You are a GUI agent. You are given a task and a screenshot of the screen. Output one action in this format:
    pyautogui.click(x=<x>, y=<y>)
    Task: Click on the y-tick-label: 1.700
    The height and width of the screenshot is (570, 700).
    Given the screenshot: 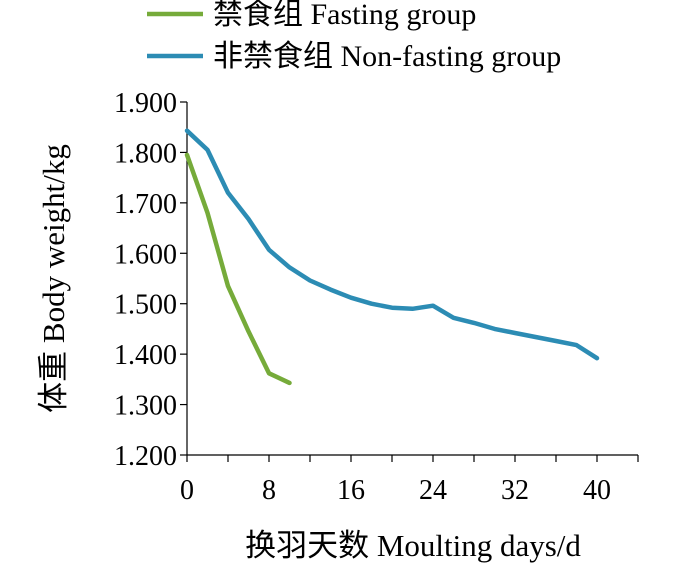 What is the action you would take?
    pyautogui.click(x=145, y=204)
    